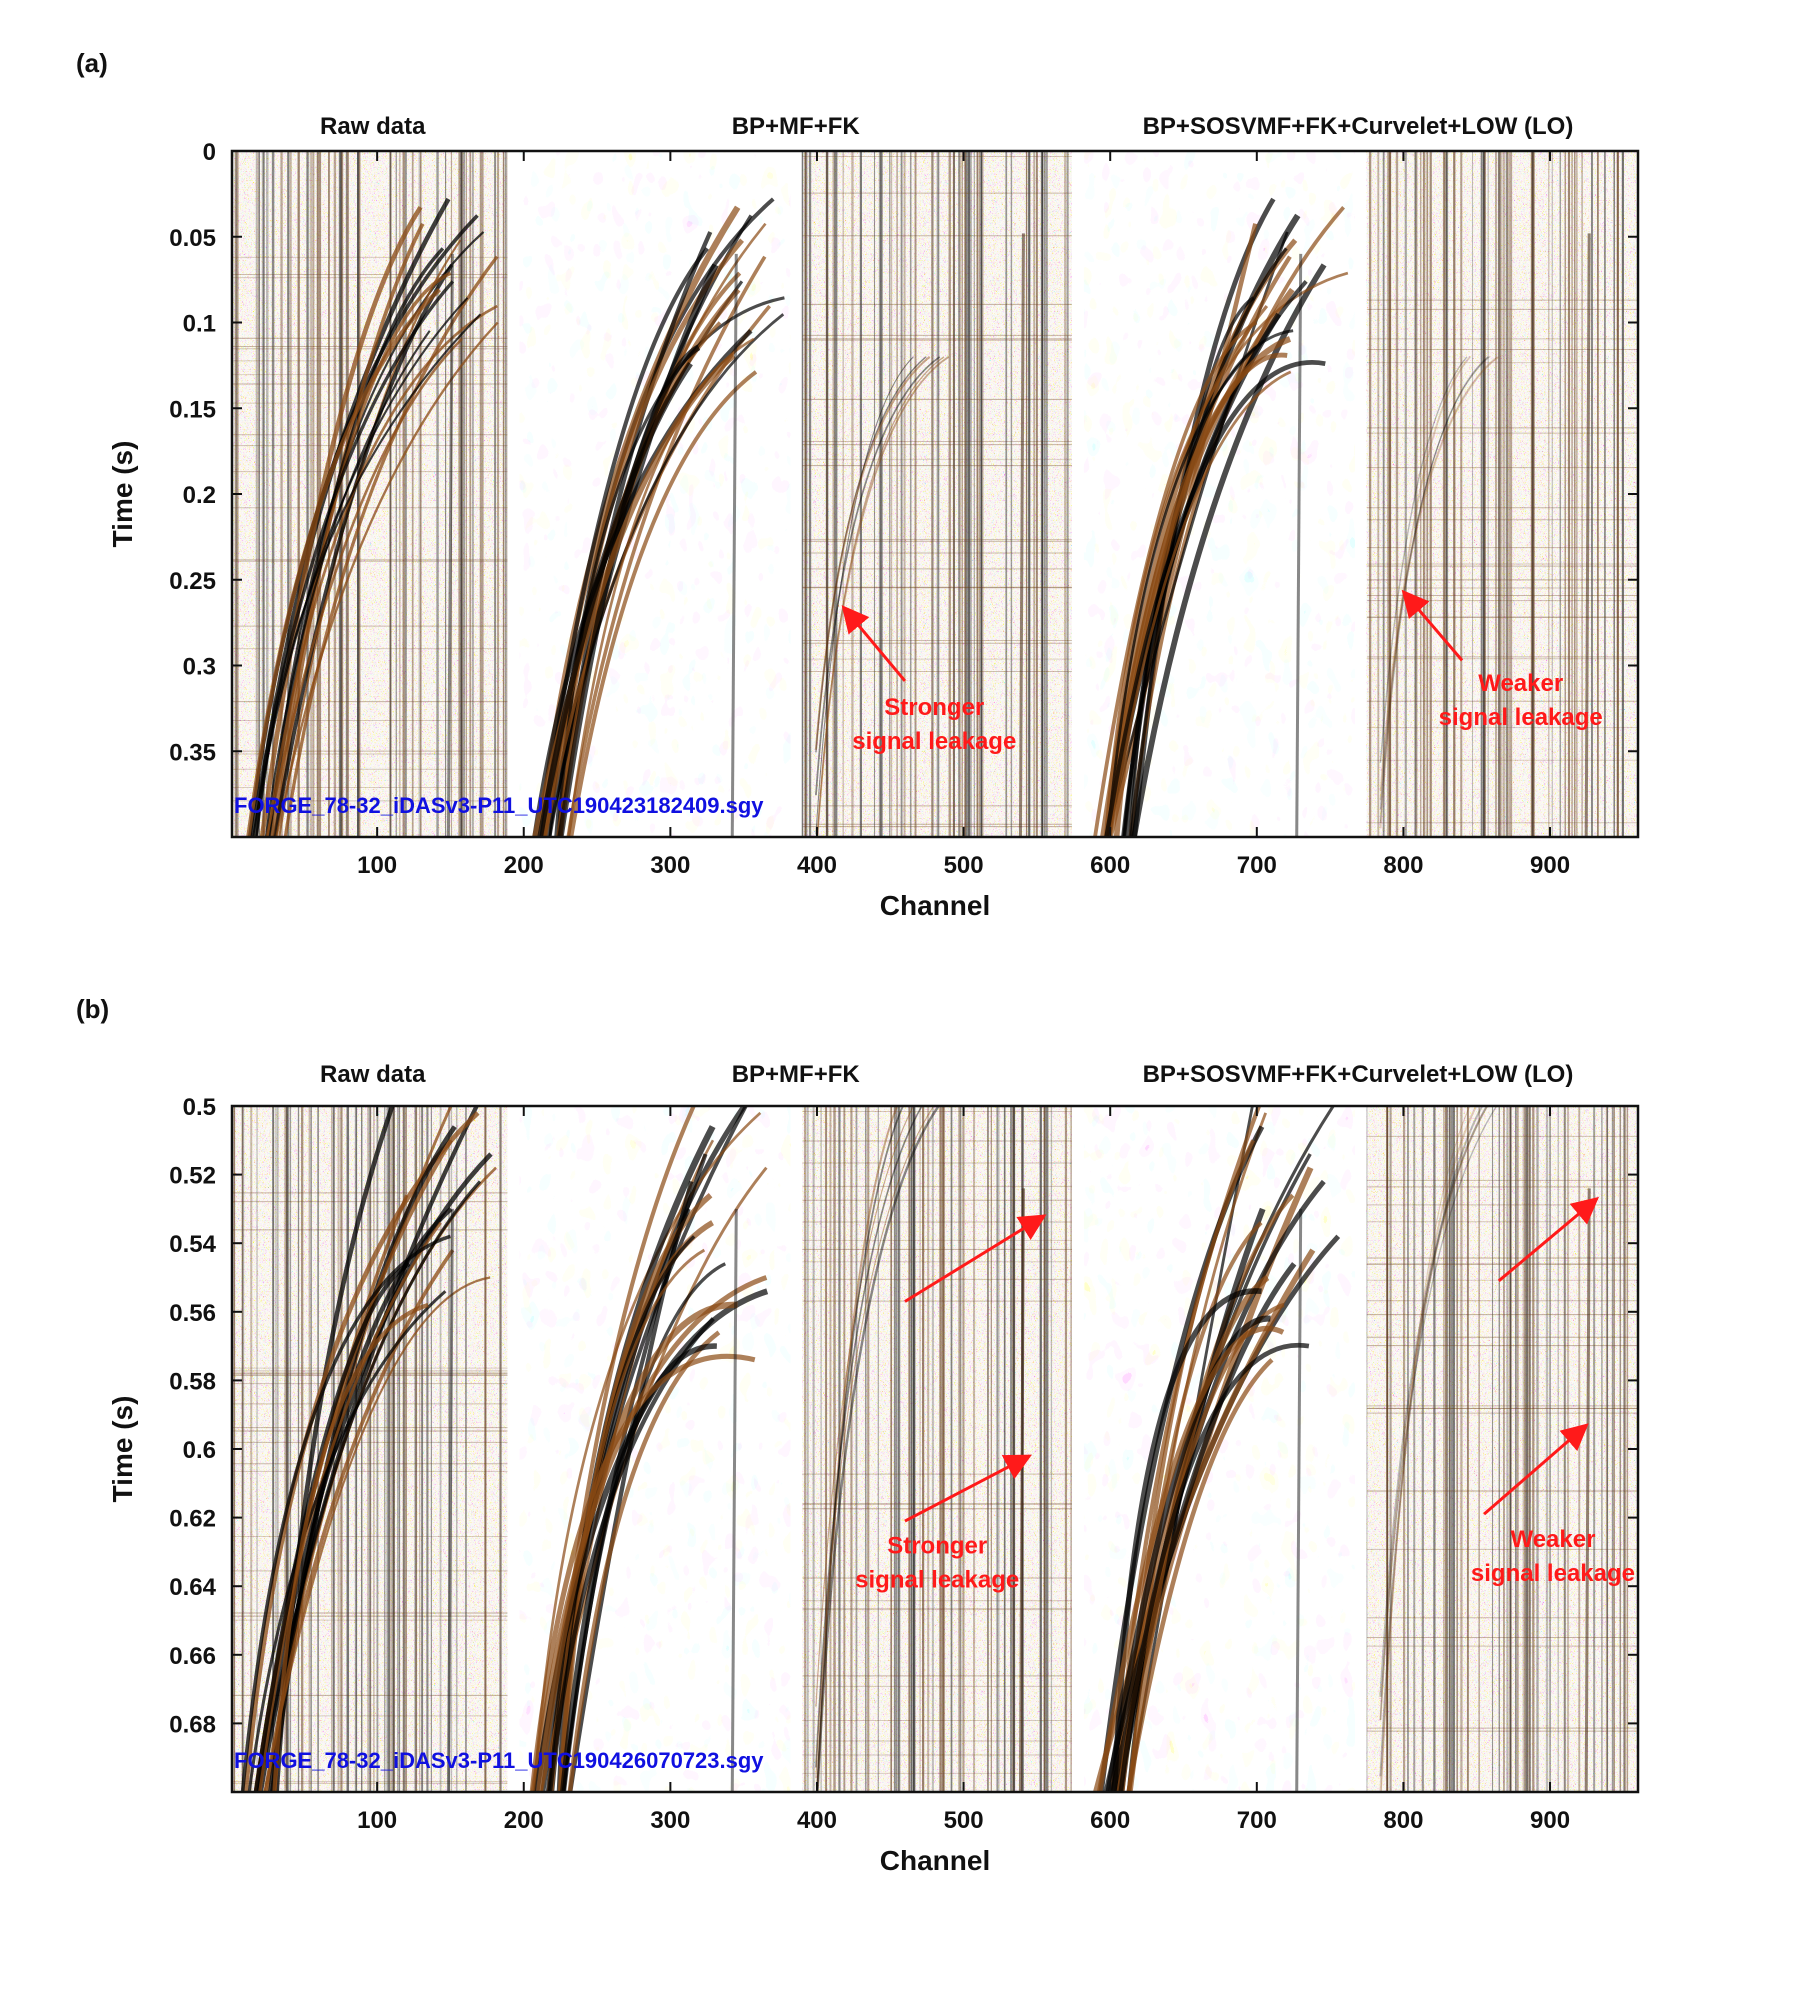 This screenshot has width=1800, height=2000. Describe the element at coordinates (192, 1587) in the screenshot. I see `y-tick-label: 0.64` at that location.